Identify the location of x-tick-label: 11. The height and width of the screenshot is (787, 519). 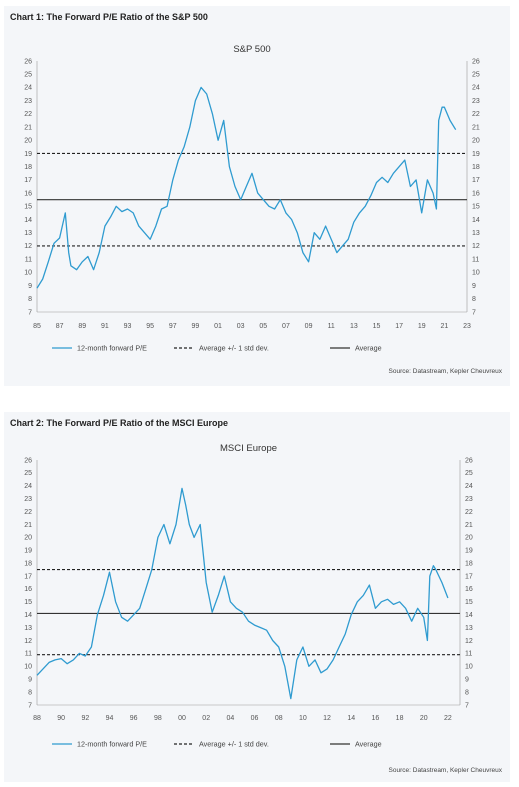
(331, 326).